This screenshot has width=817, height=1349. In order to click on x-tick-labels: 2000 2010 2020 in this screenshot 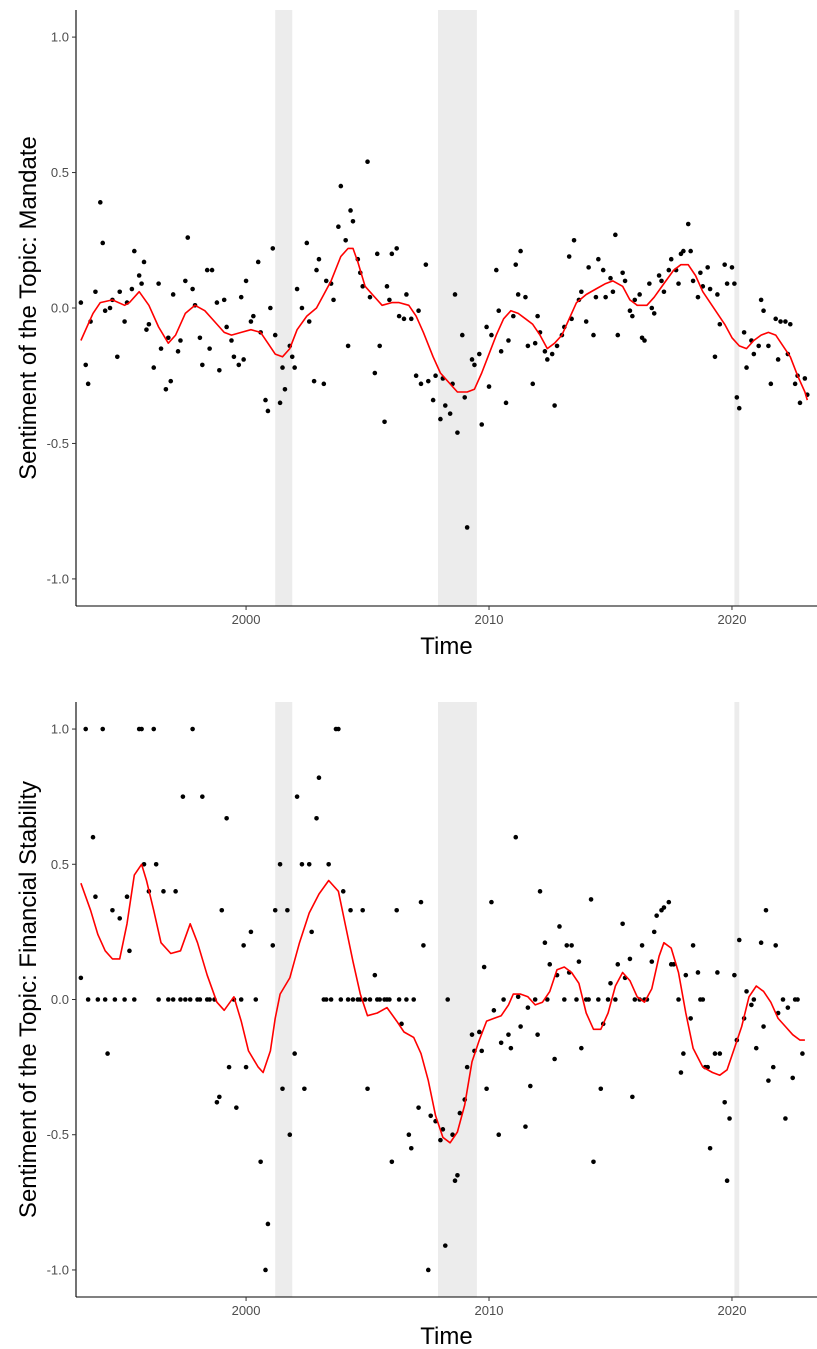, I will do `click(489, 616)`.